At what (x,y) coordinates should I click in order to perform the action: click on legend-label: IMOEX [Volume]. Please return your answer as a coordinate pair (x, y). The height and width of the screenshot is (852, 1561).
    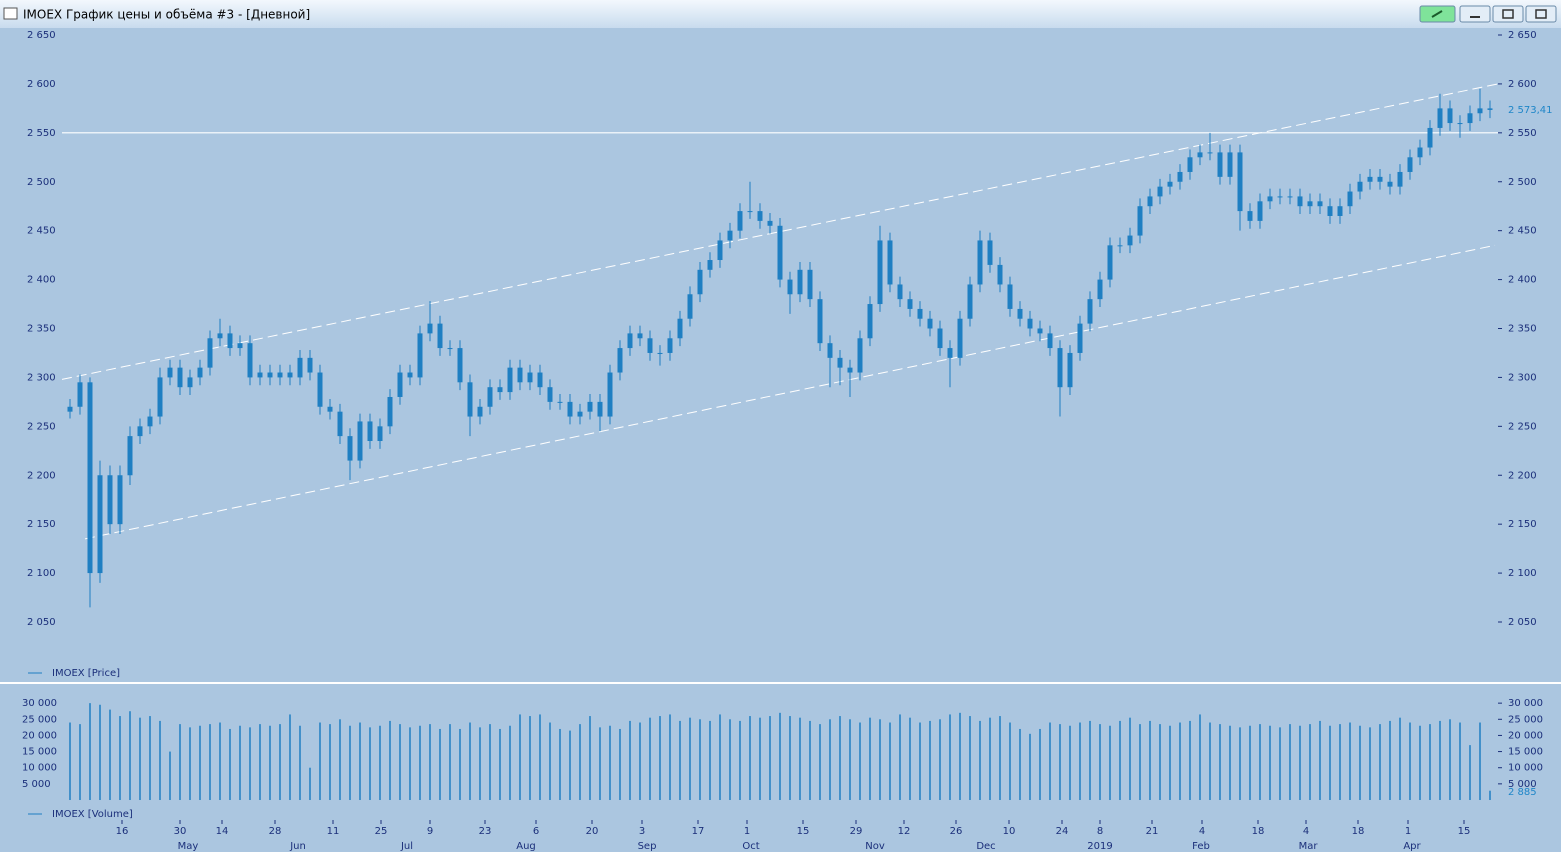
    Looking at the image, I should click on (92, 814).